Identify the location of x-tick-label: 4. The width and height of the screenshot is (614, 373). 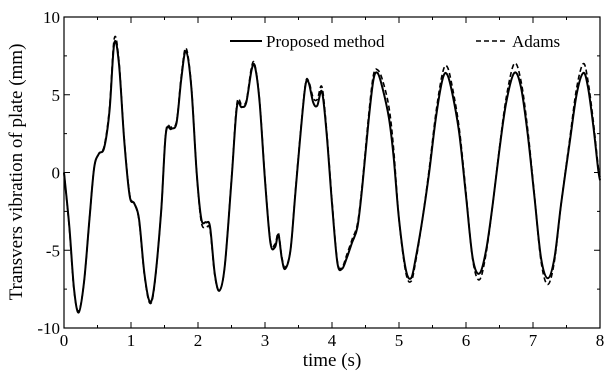
(332, 340).